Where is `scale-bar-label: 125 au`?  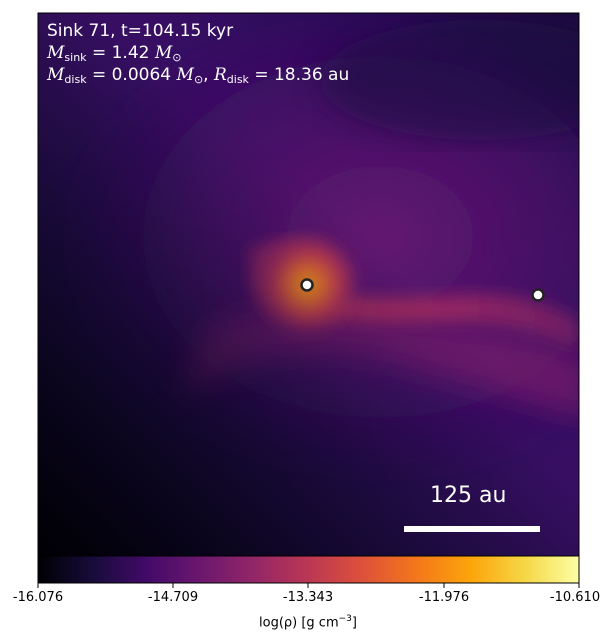
scale-bar-label: 125 au is located at coordinates (468, 495).